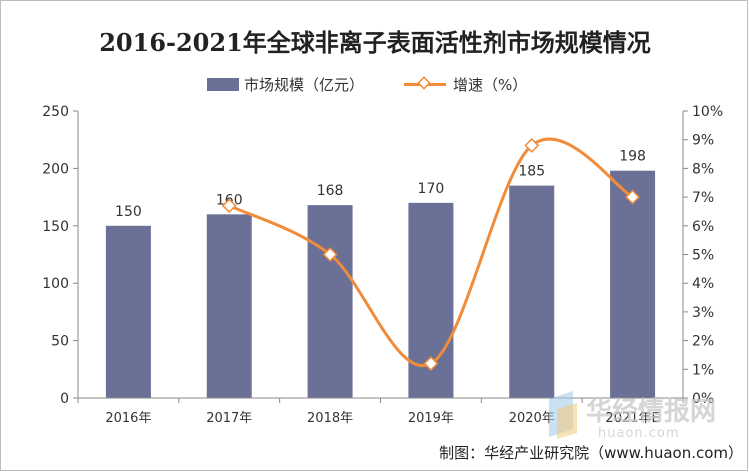 This screenshot has width=750, height=473. What do you see at coordinates (375, 42) in the screenshot?
I see `chart-title: 2016-2021年全球非离子表面活性剂市场规模情况` at bounding box center [375, 42].